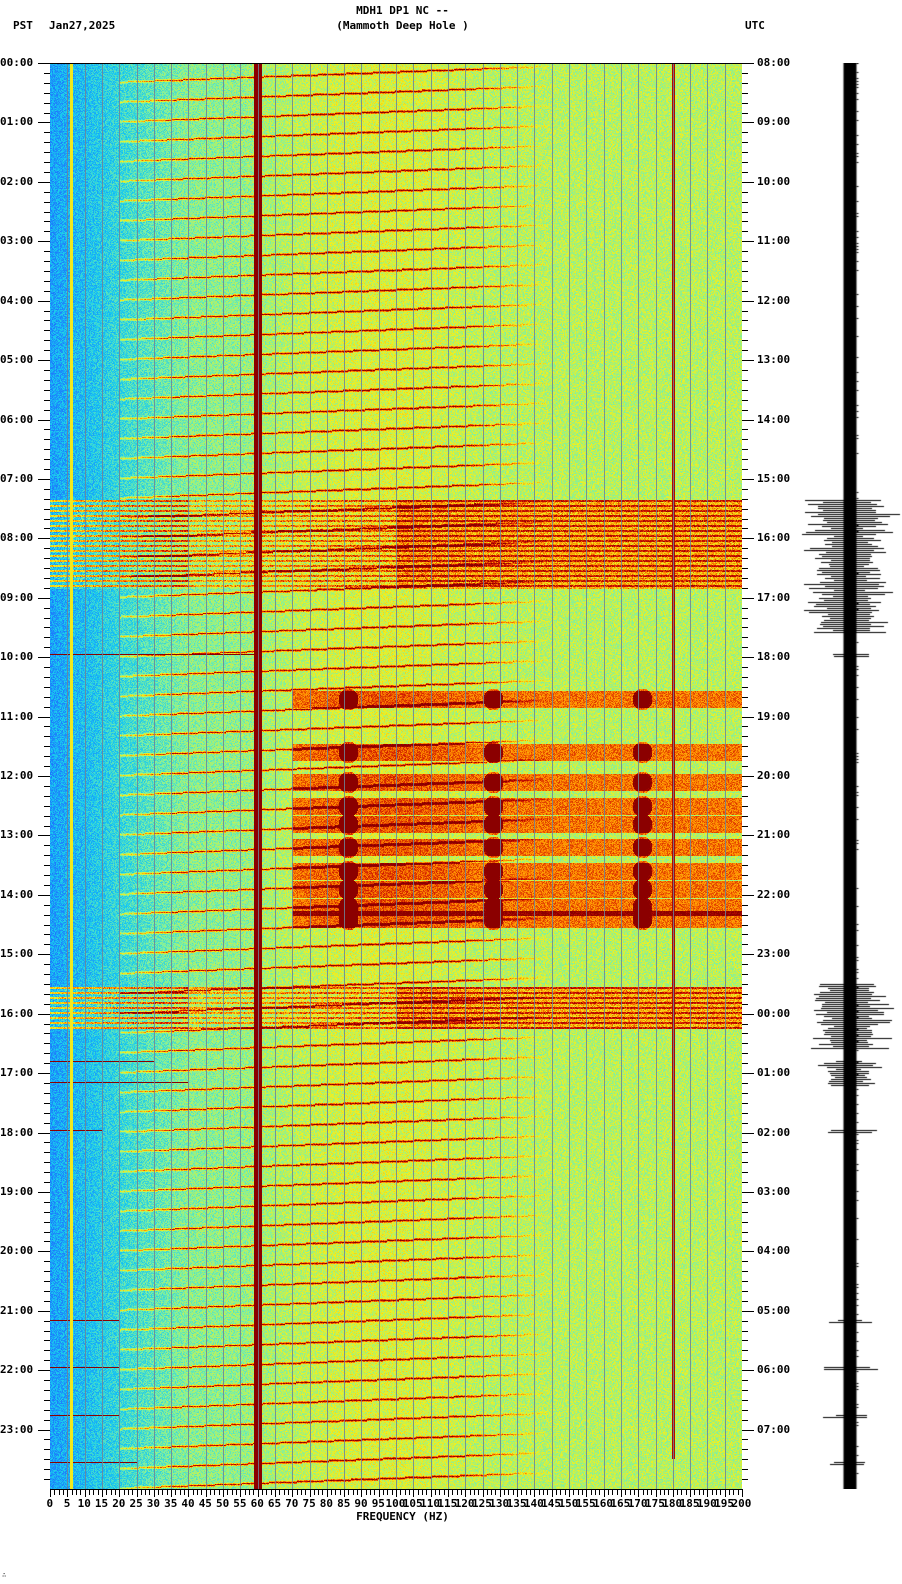 This screenshot has width=902, height=1584. What do you see at coordinates (568, 1503) in the screenshot?
I see `x-tick-label: 150` at bounding box center [568, 1503].